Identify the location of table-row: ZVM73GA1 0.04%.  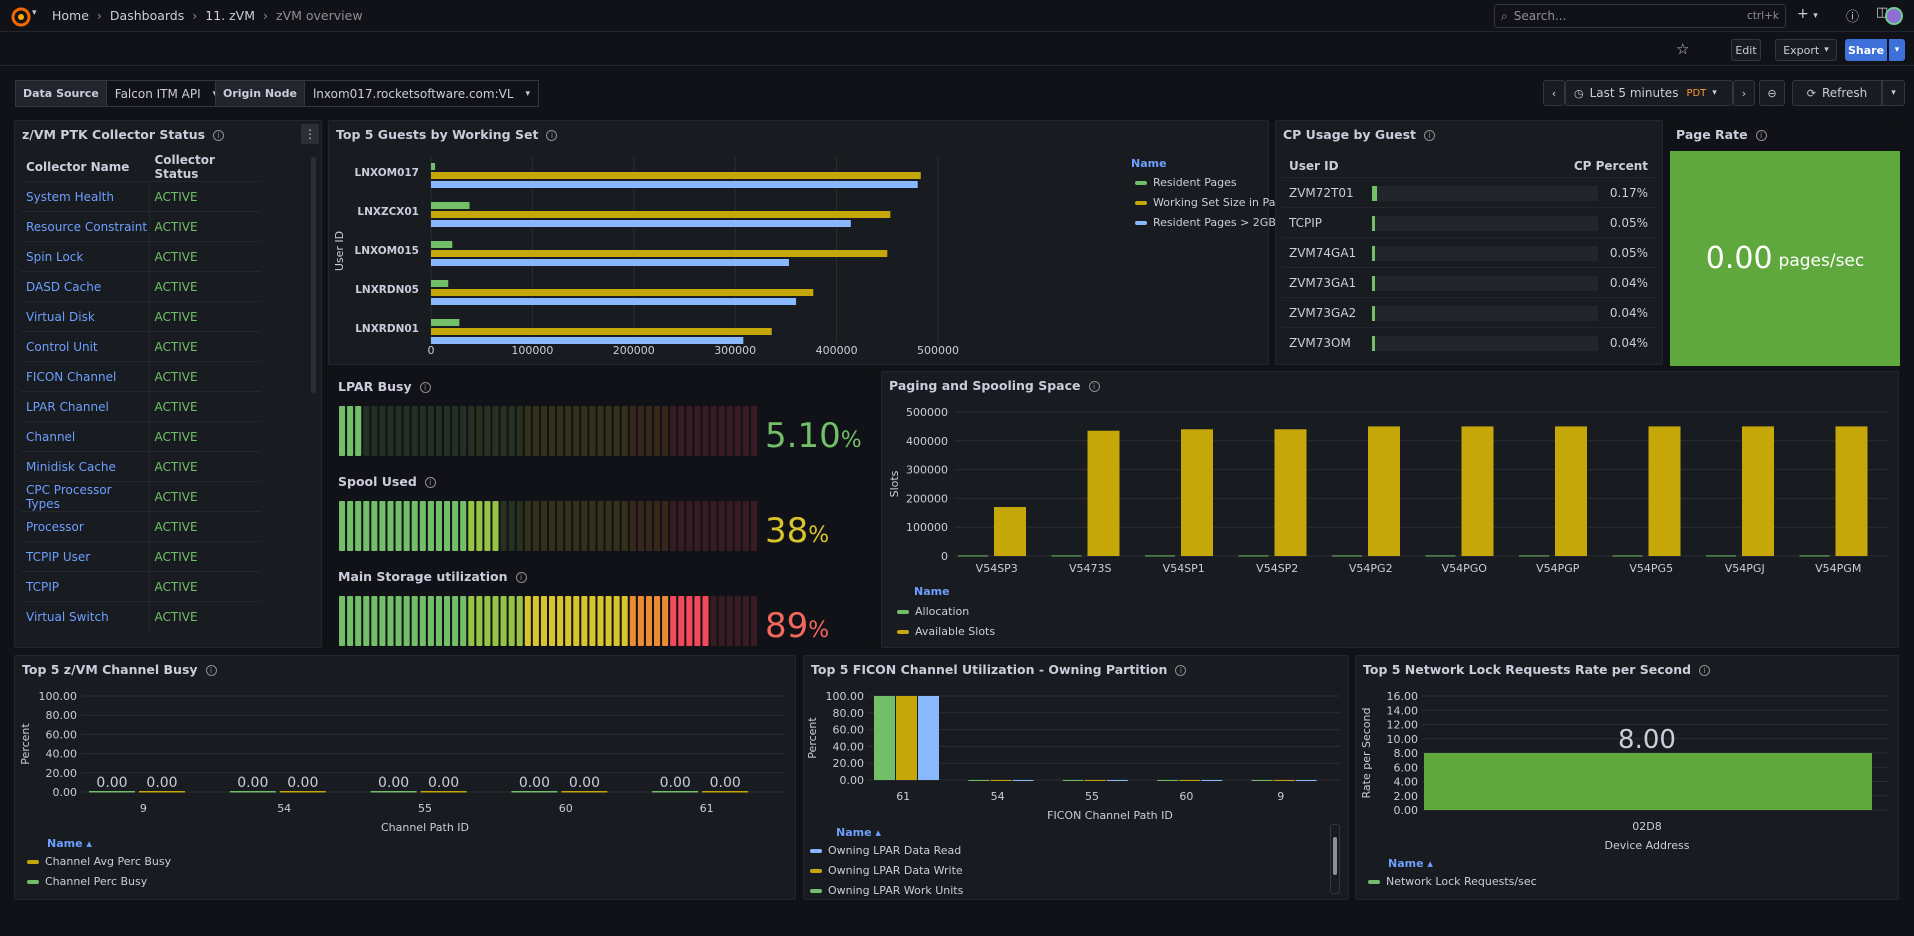
(1469, 282).